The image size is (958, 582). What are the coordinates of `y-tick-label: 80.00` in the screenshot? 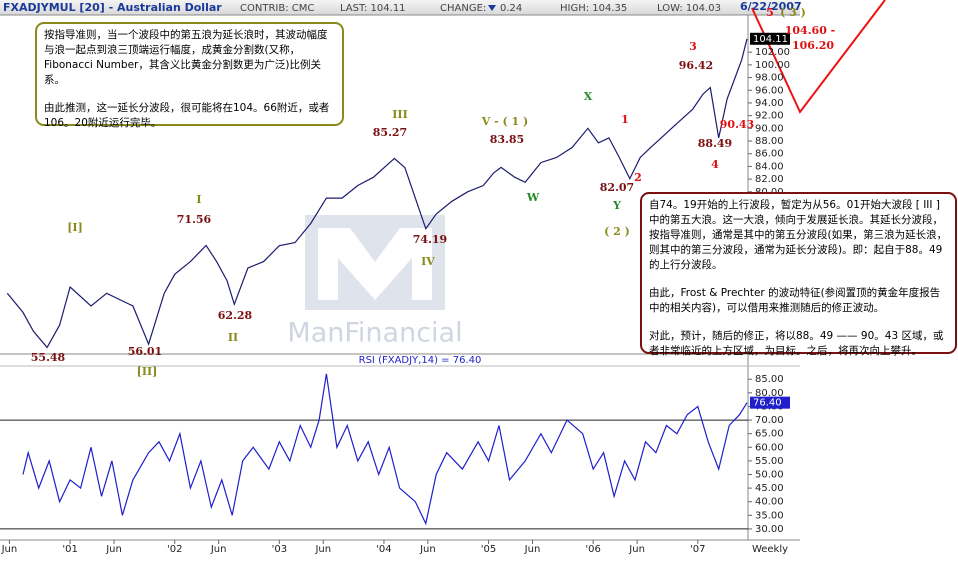 It's located at (769, 393).